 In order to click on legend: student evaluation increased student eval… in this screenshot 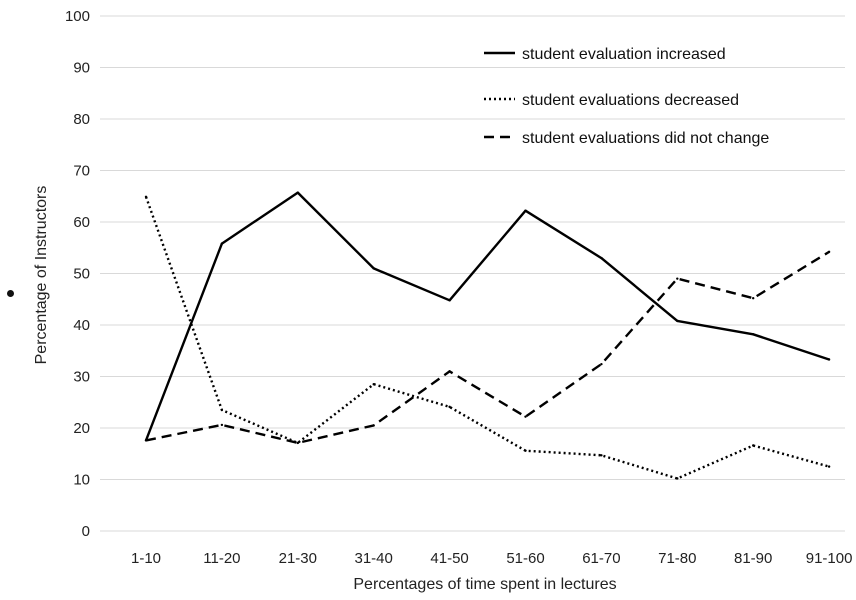, I will do `click(626, 96)`.